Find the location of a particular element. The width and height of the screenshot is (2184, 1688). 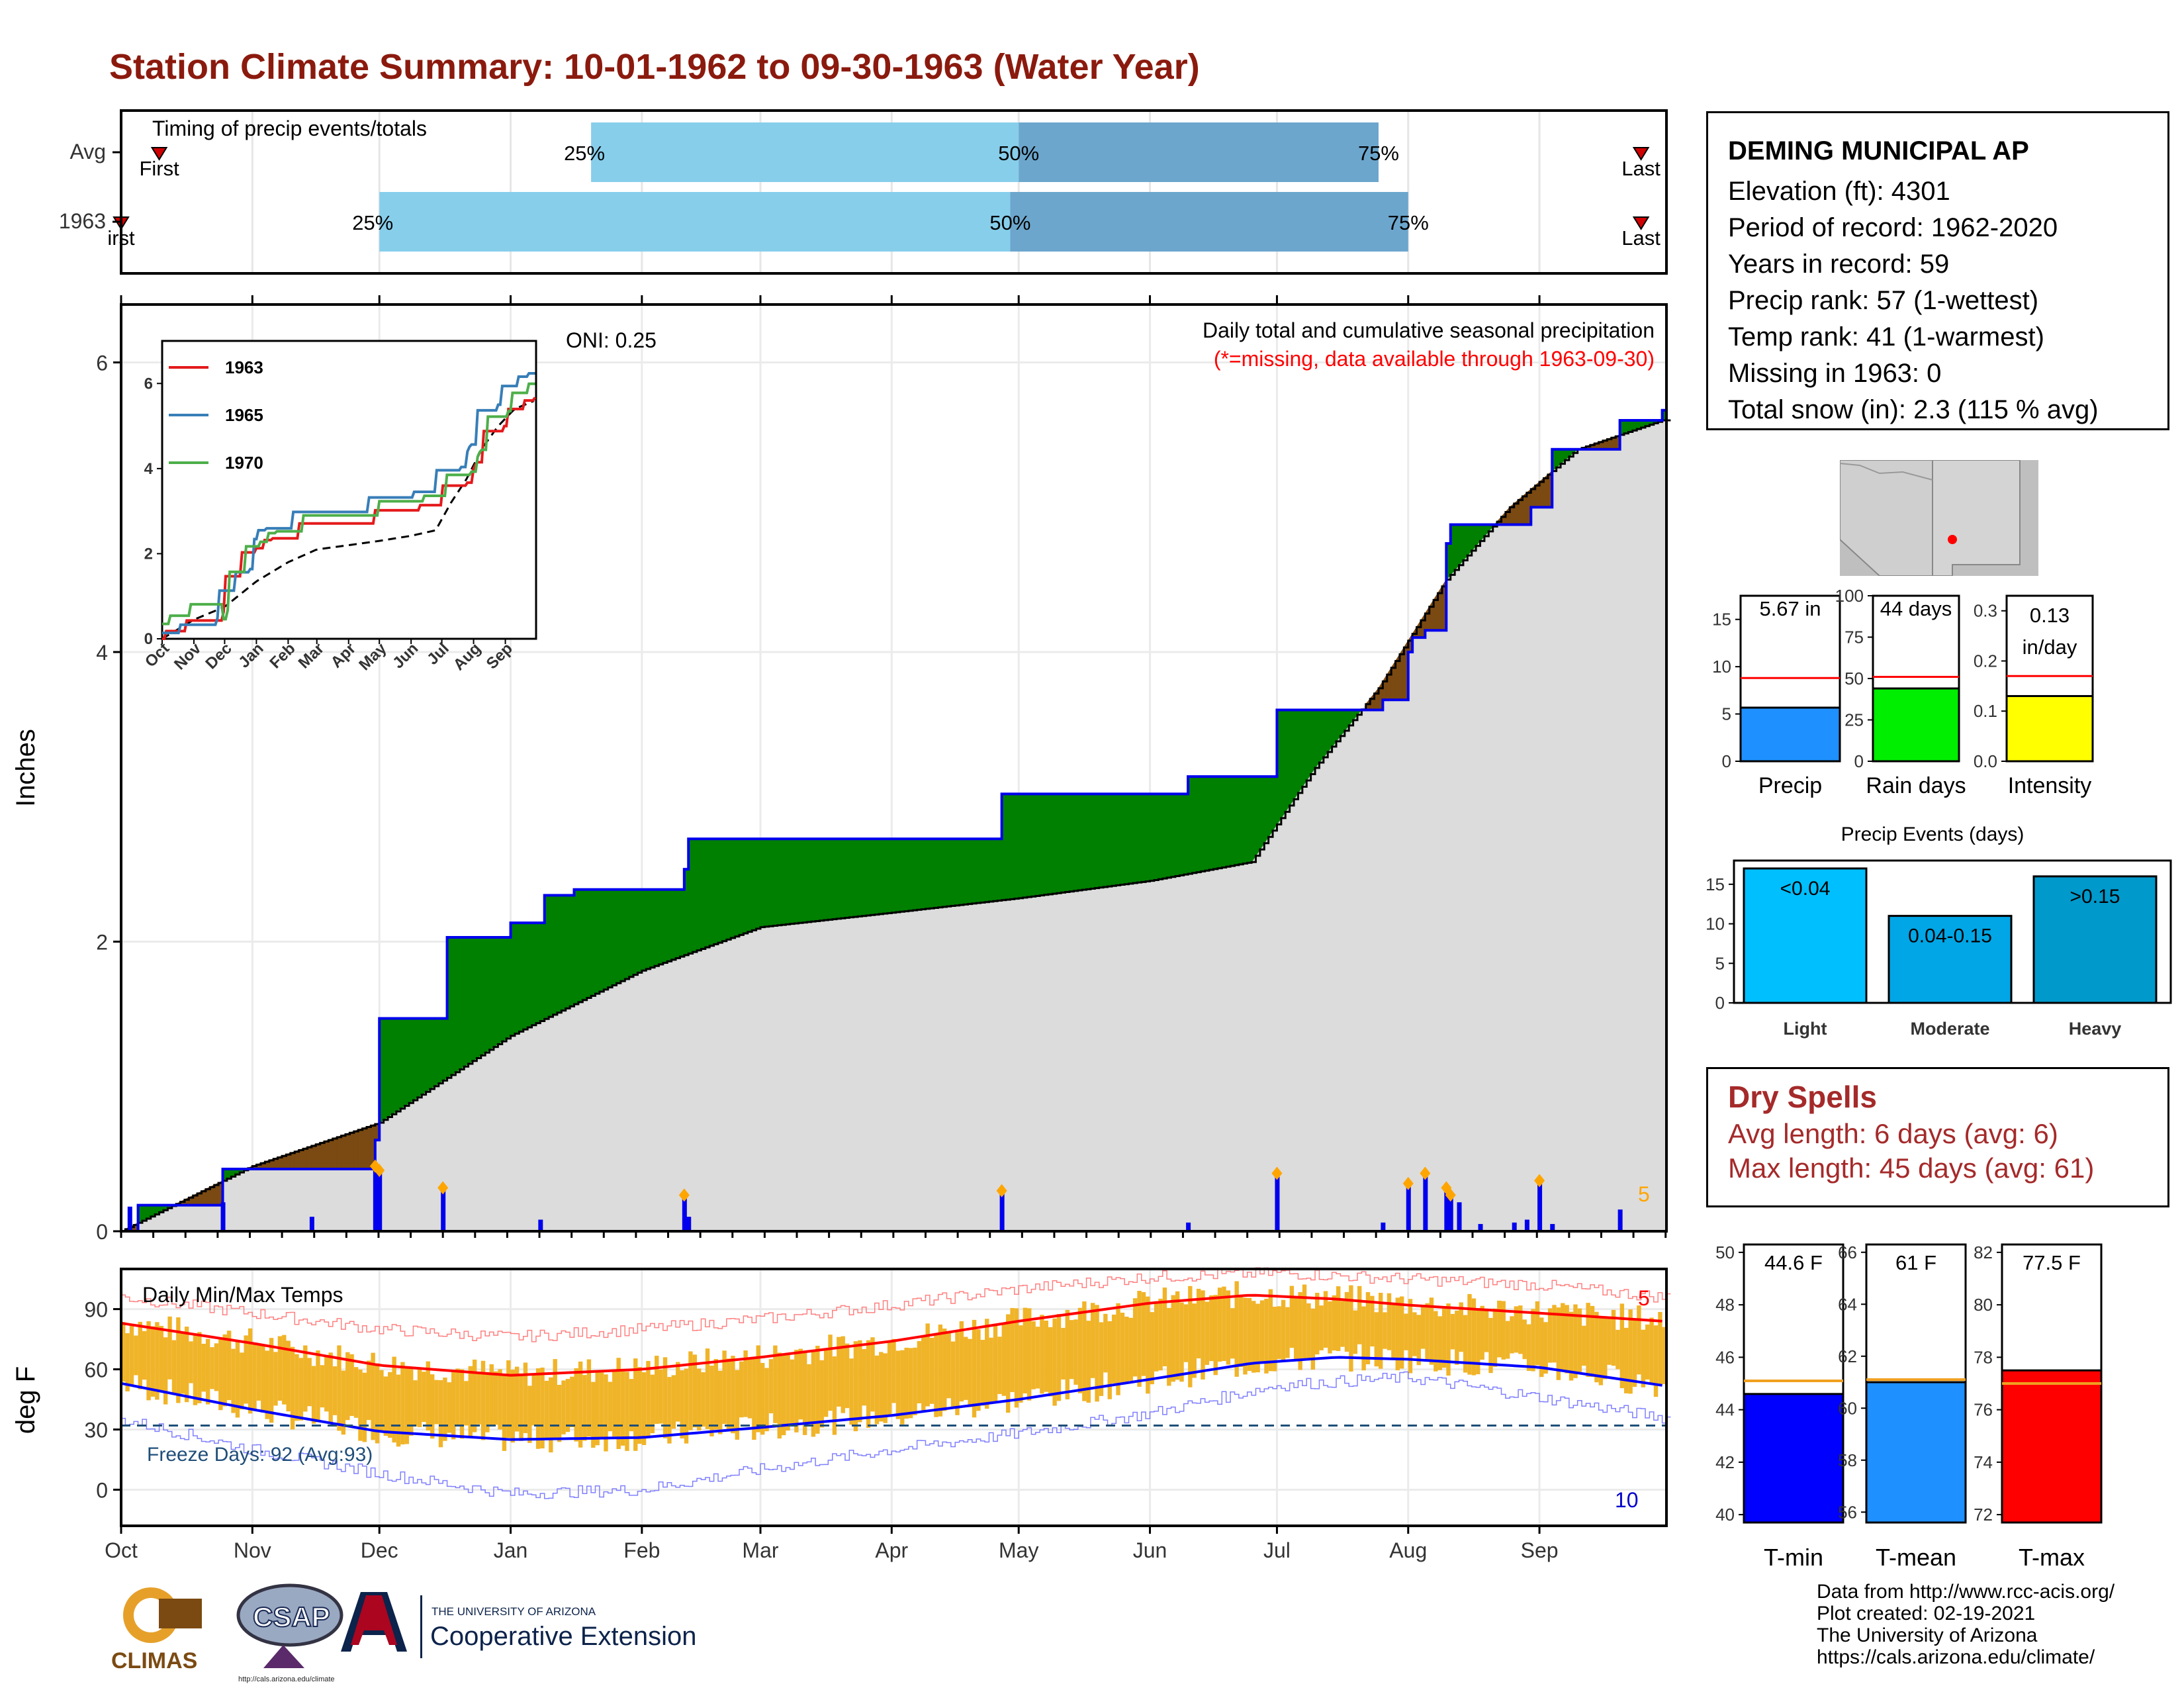

event-category-label: Heavy is located at coordinates (2095, 1029).